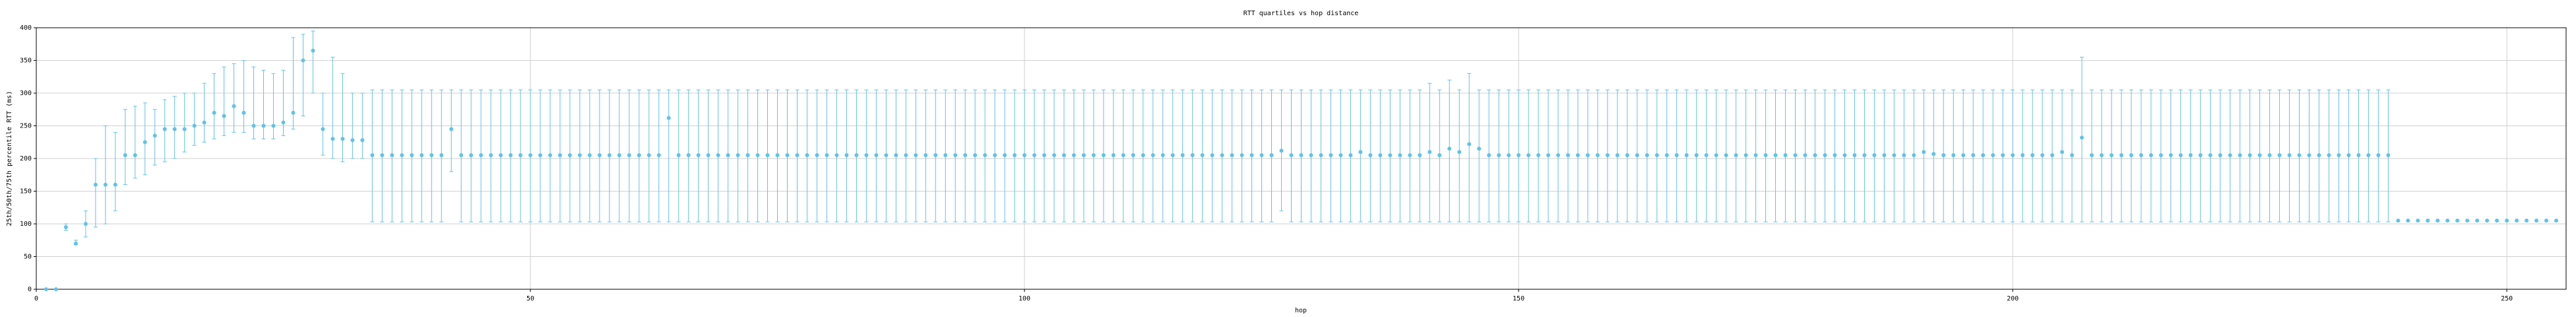 Image resolution: width=2576 pixels, height=317 pixels. I want to click on y-tick-label: 400, so click(26, 28).